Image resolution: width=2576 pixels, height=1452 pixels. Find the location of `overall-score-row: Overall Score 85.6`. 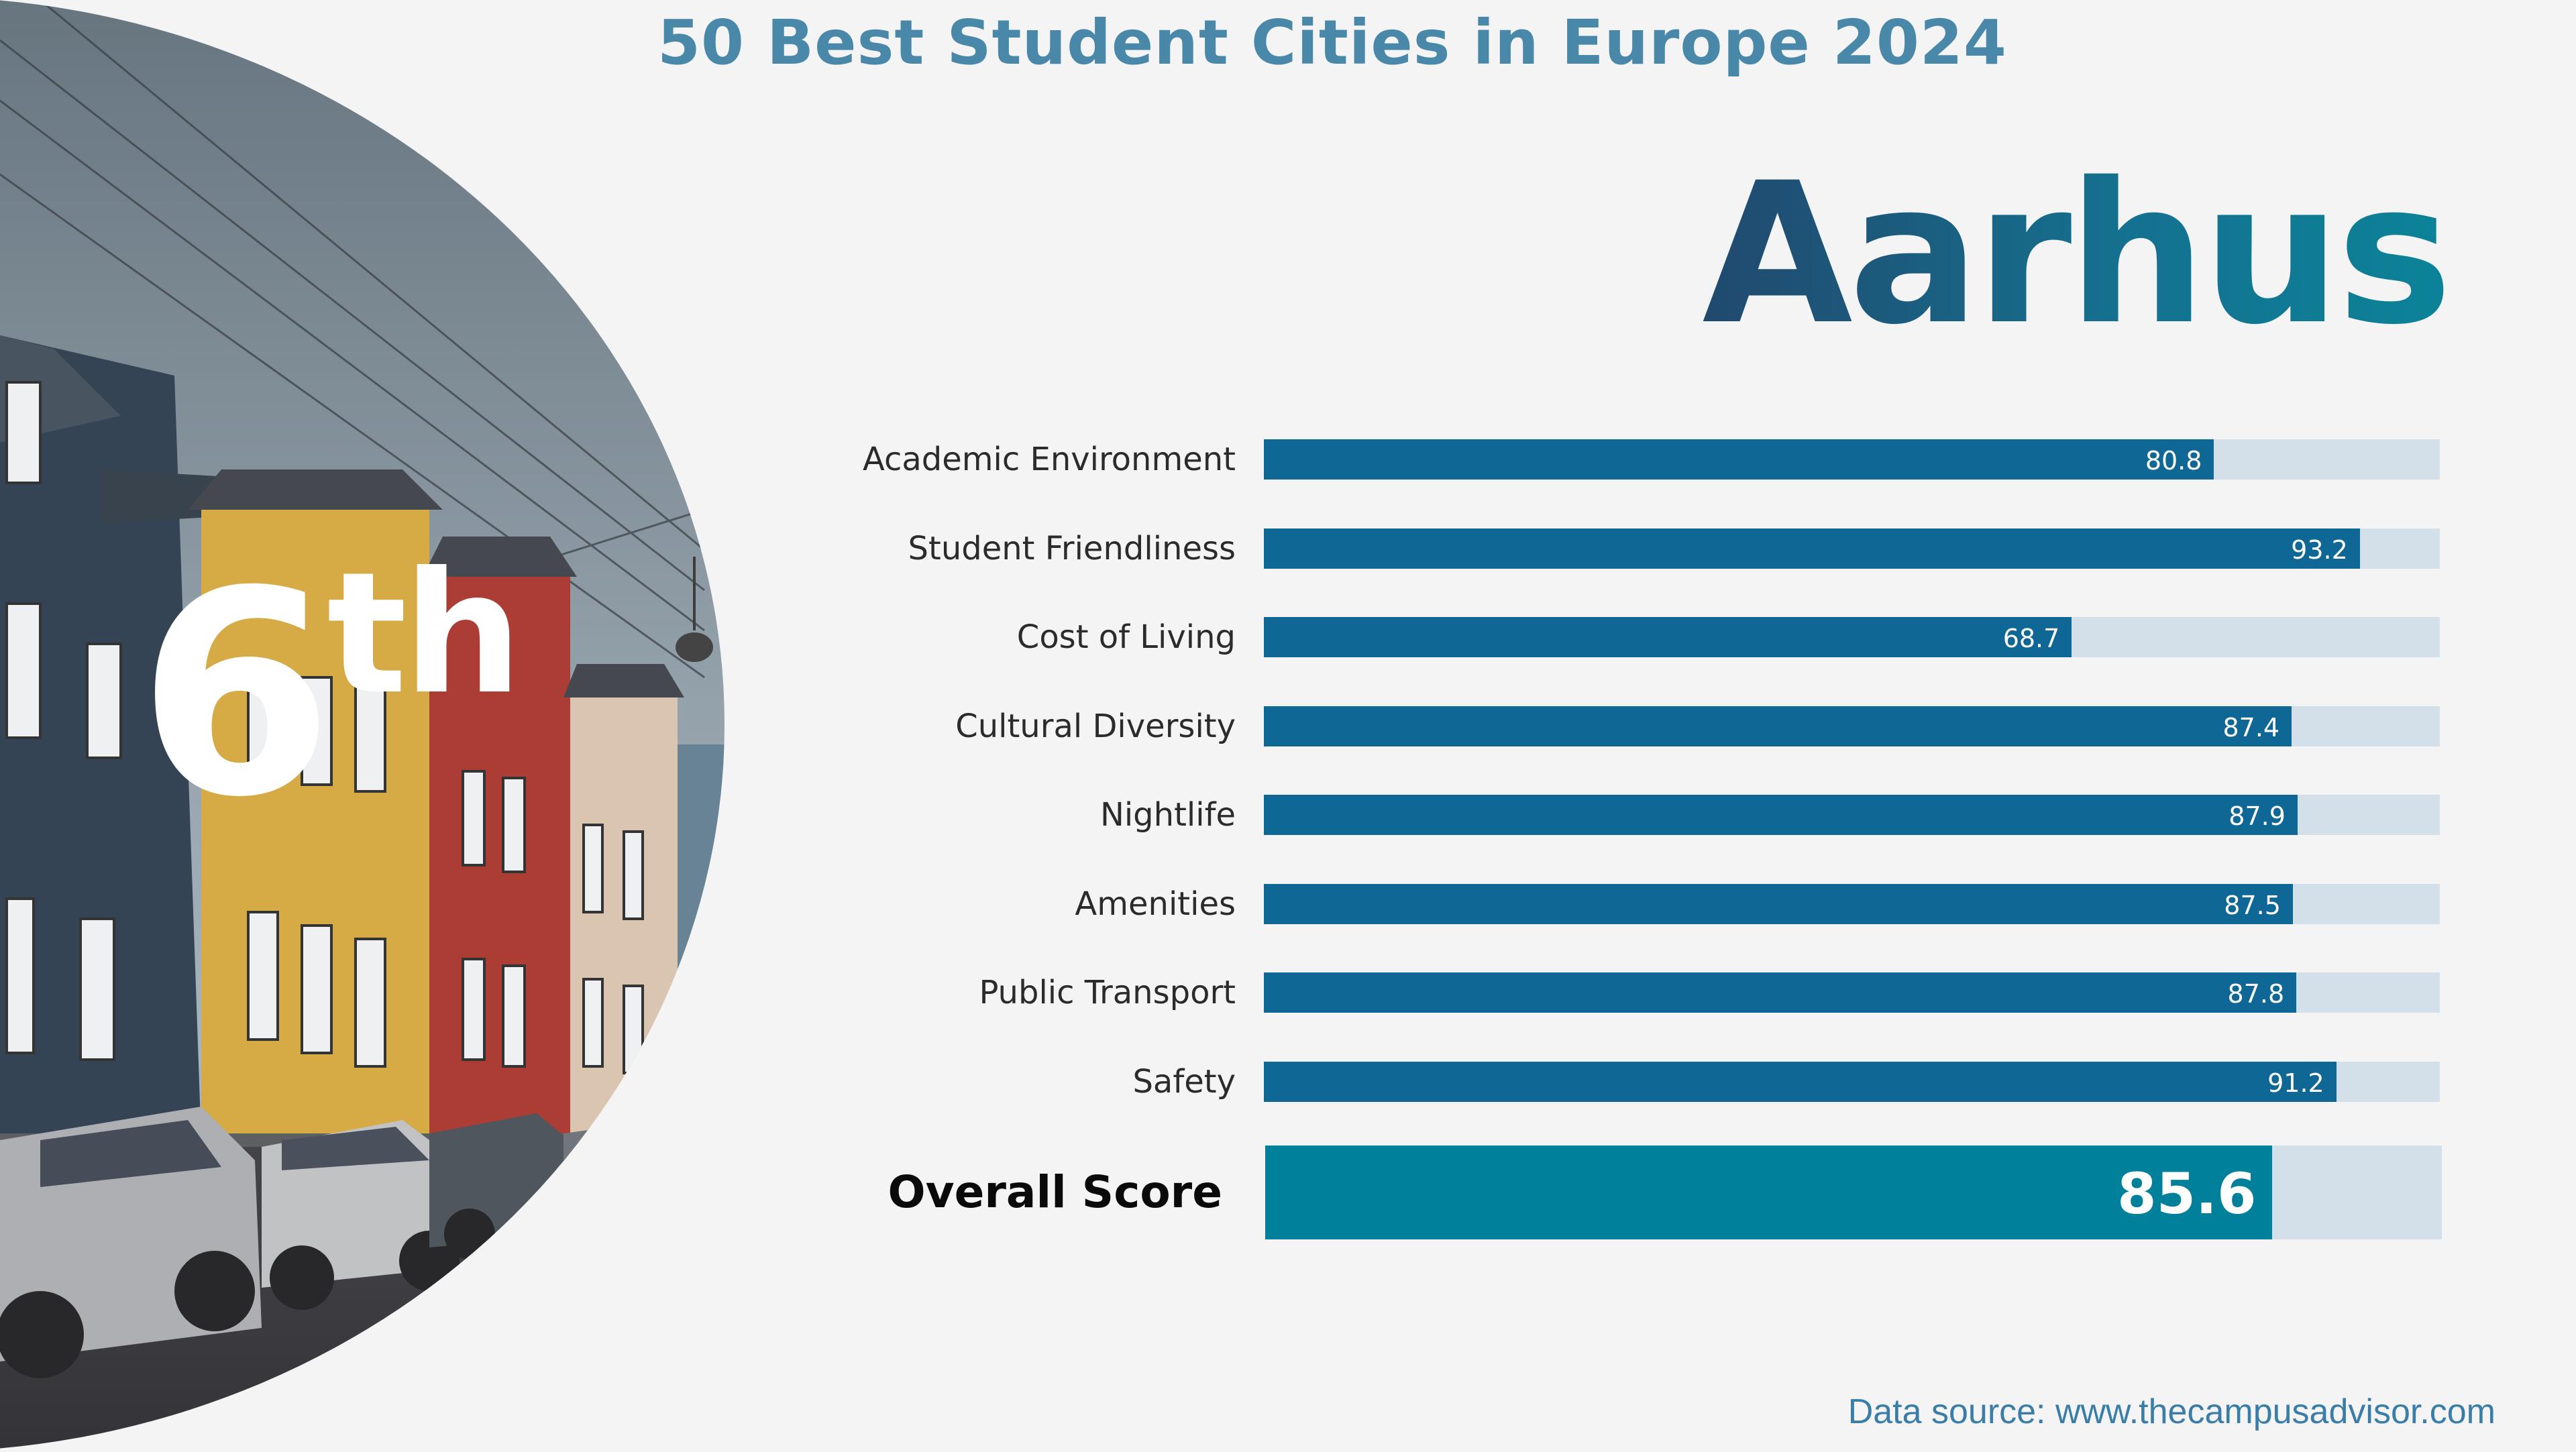

overall-score-row: Overall Score 85.6 is located at coordinates (1288, 1192).